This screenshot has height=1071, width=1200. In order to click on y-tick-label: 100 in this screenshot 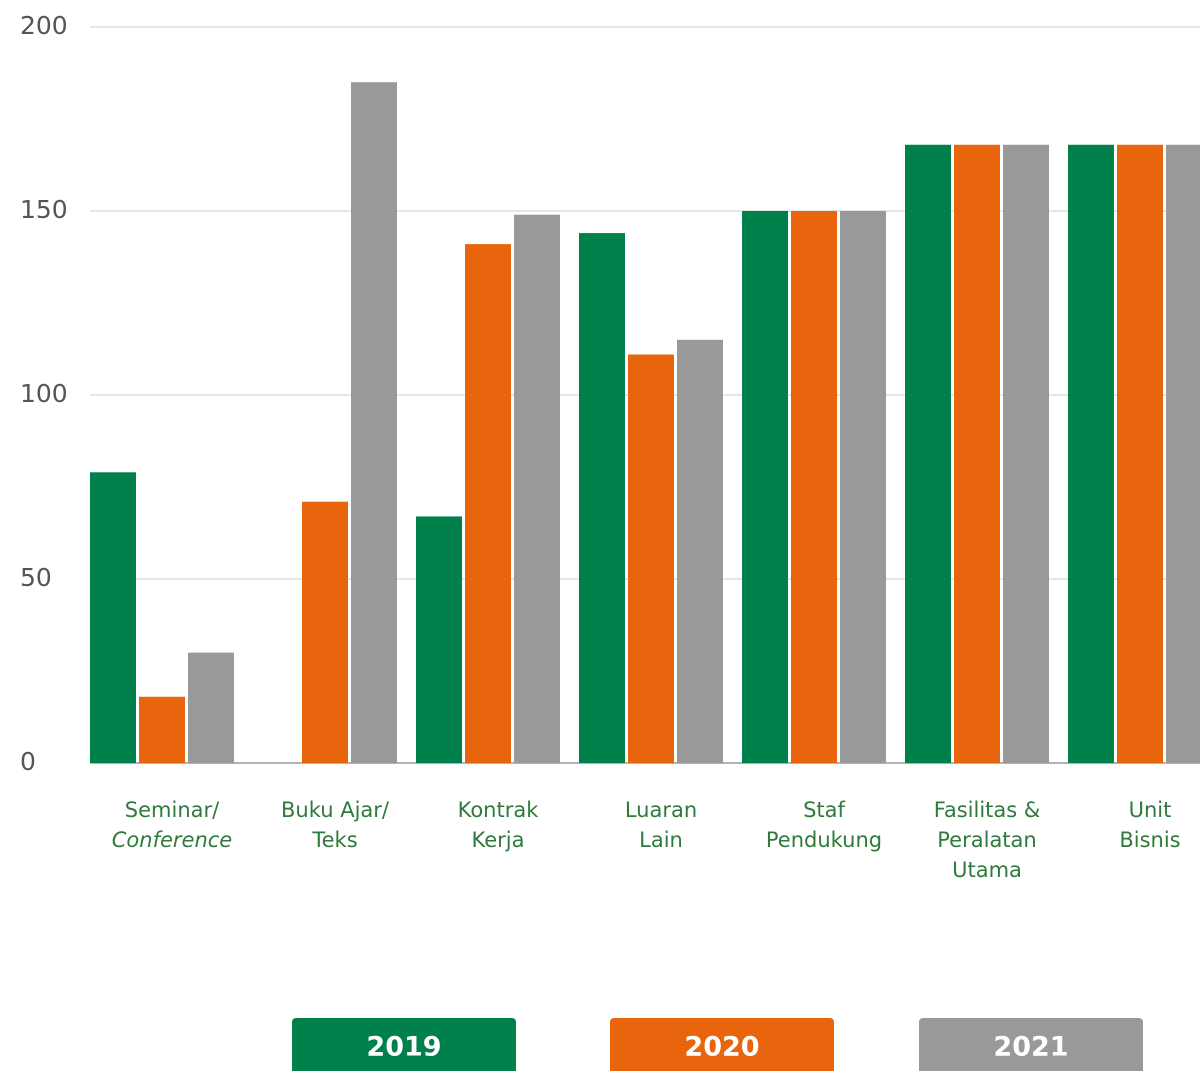, I will do `click(44, 393)`.